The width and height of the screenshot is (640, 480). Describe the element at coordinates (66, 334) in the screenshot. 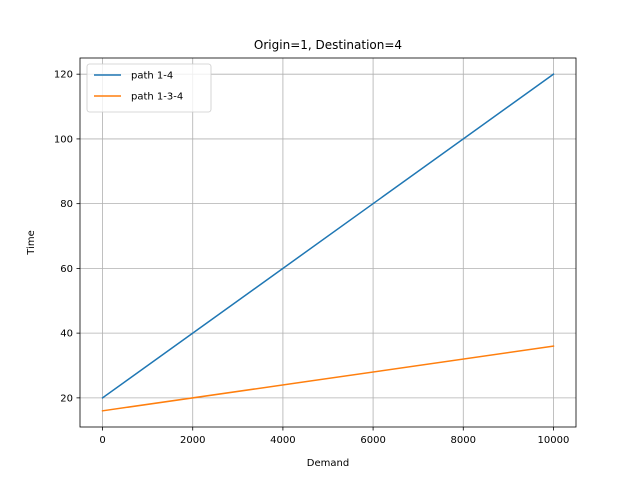

I see `y-tick-label: 40` at that location.